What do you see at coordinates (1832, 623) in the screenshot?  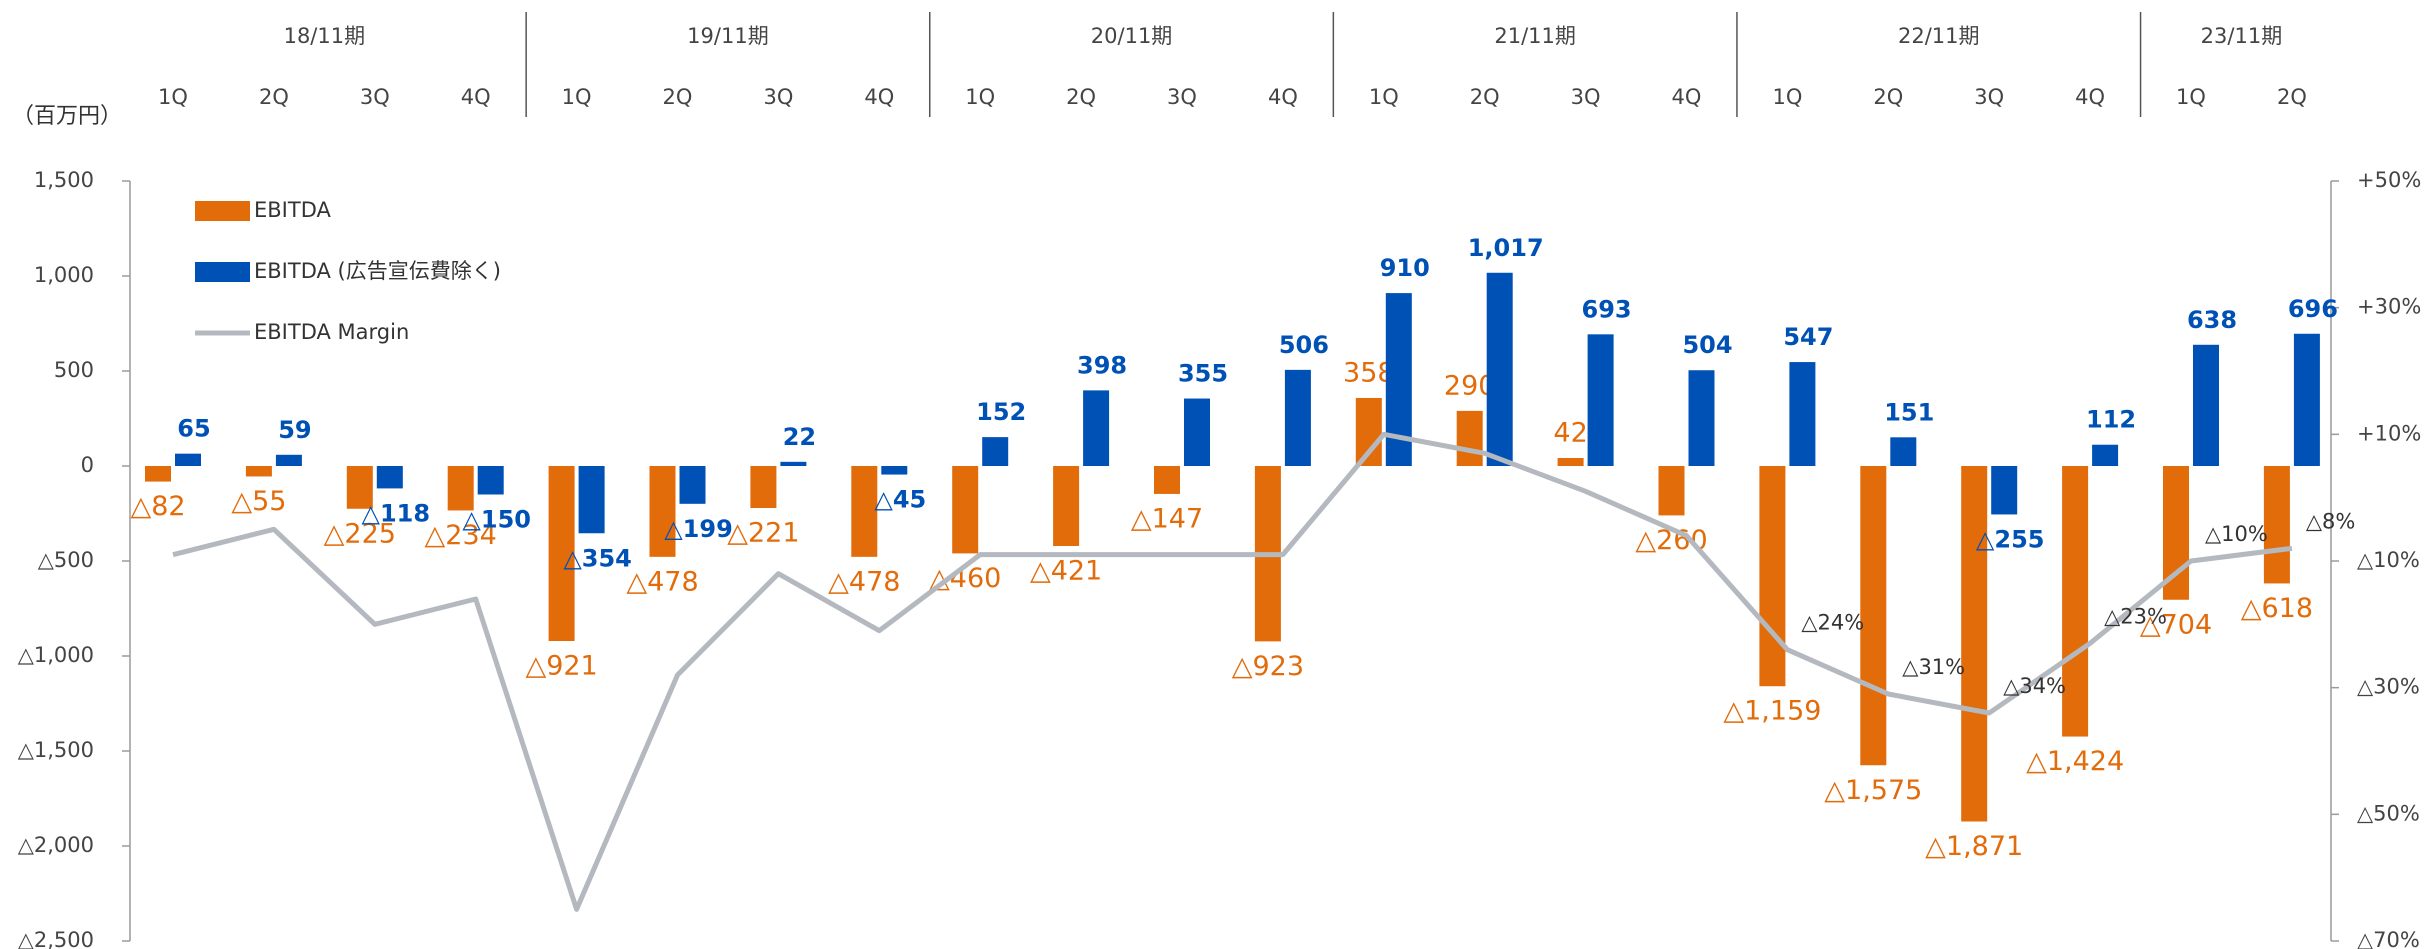 I see `line-label: △24%` at bounding box center [1832, 623].